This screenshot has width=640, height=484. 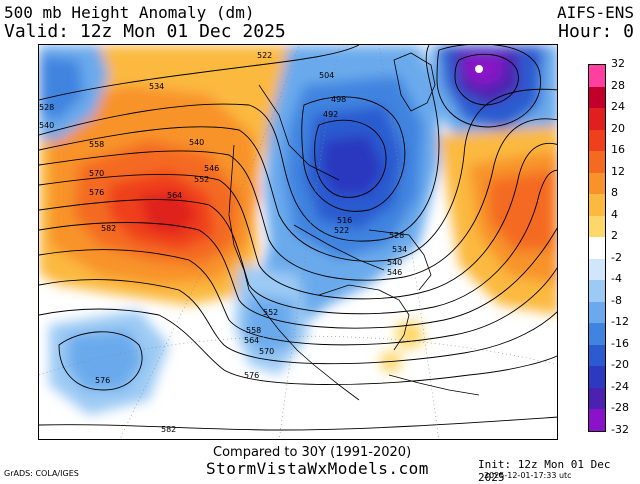 What do you see at coordinates (620, 365) in the screenshot?
I see `colorbar-label: -20` at bounding box center [620, 365].